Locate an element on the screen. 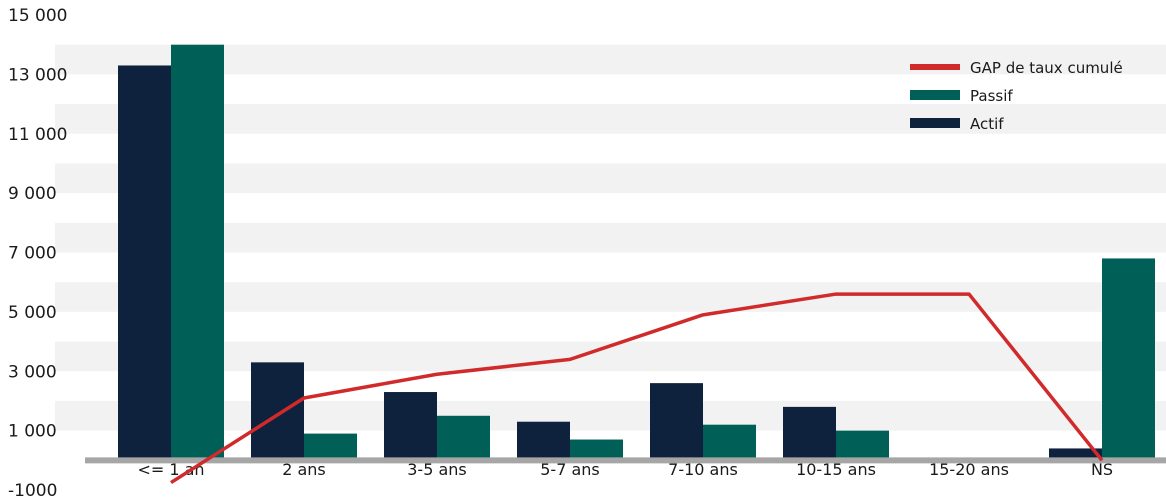 The height and width of the screenshot is (504, 1166). y-tick-label: 15 000 is located at coordinates (37, 16).